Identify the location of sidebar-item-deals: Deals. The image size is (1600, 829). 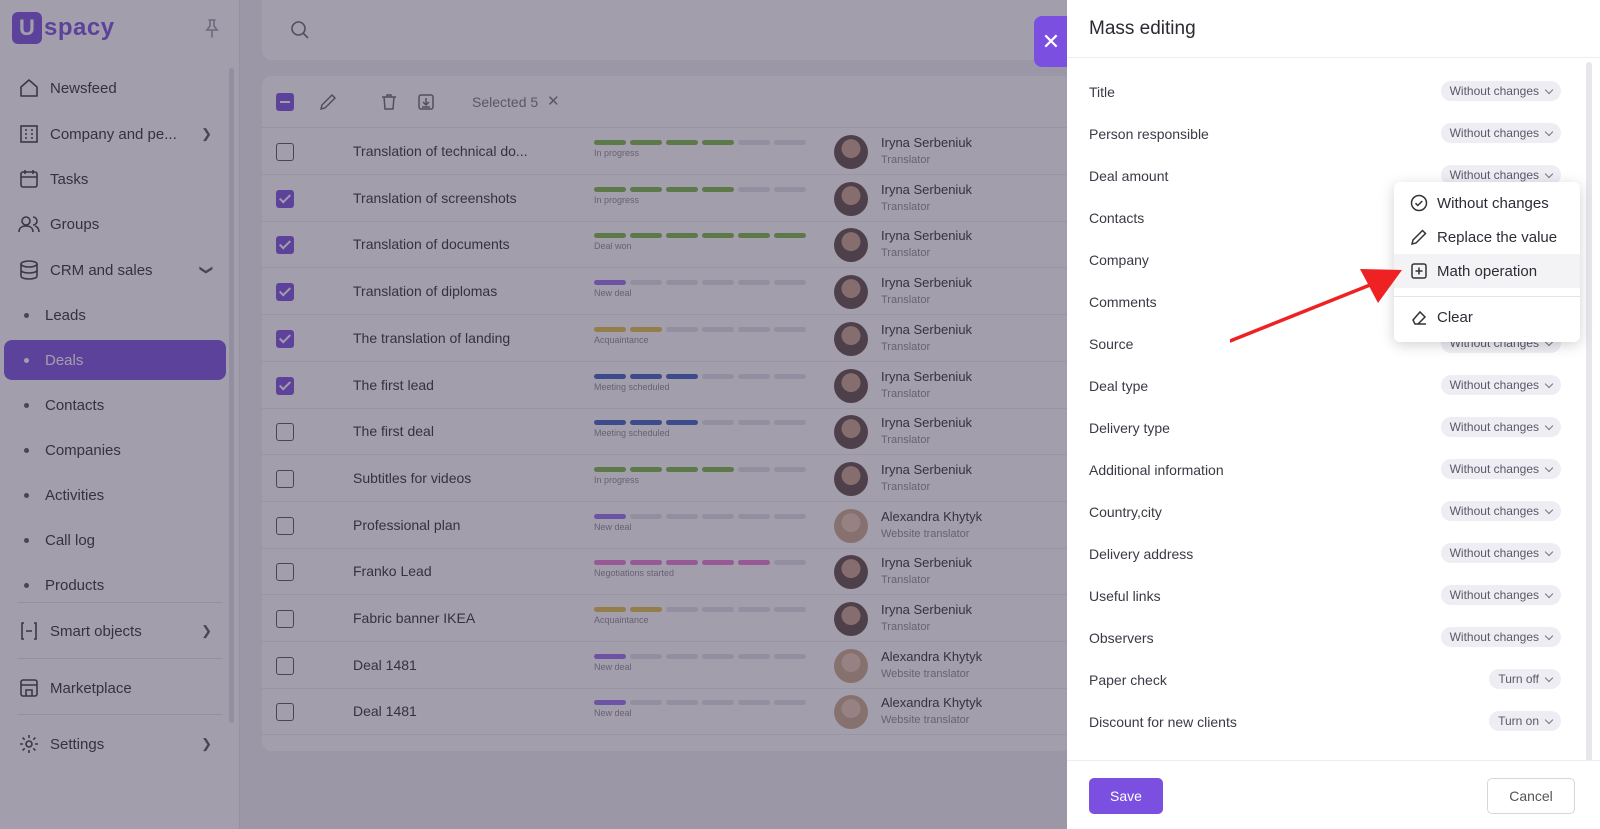
(115, 360).